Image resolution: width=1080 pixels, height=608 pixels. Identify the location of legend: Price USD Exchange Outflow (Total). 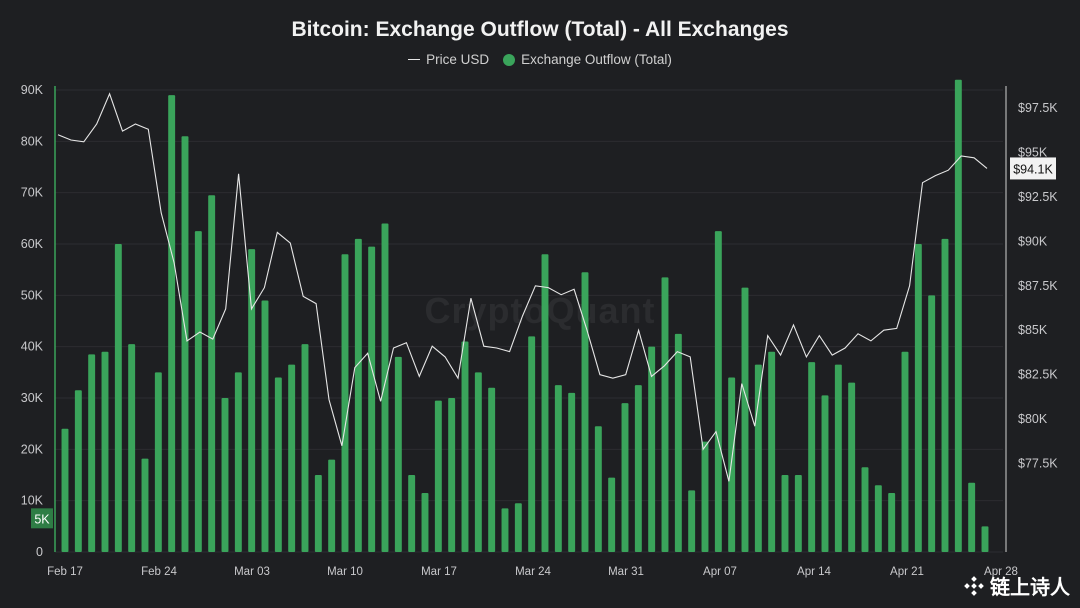
(540, 59).